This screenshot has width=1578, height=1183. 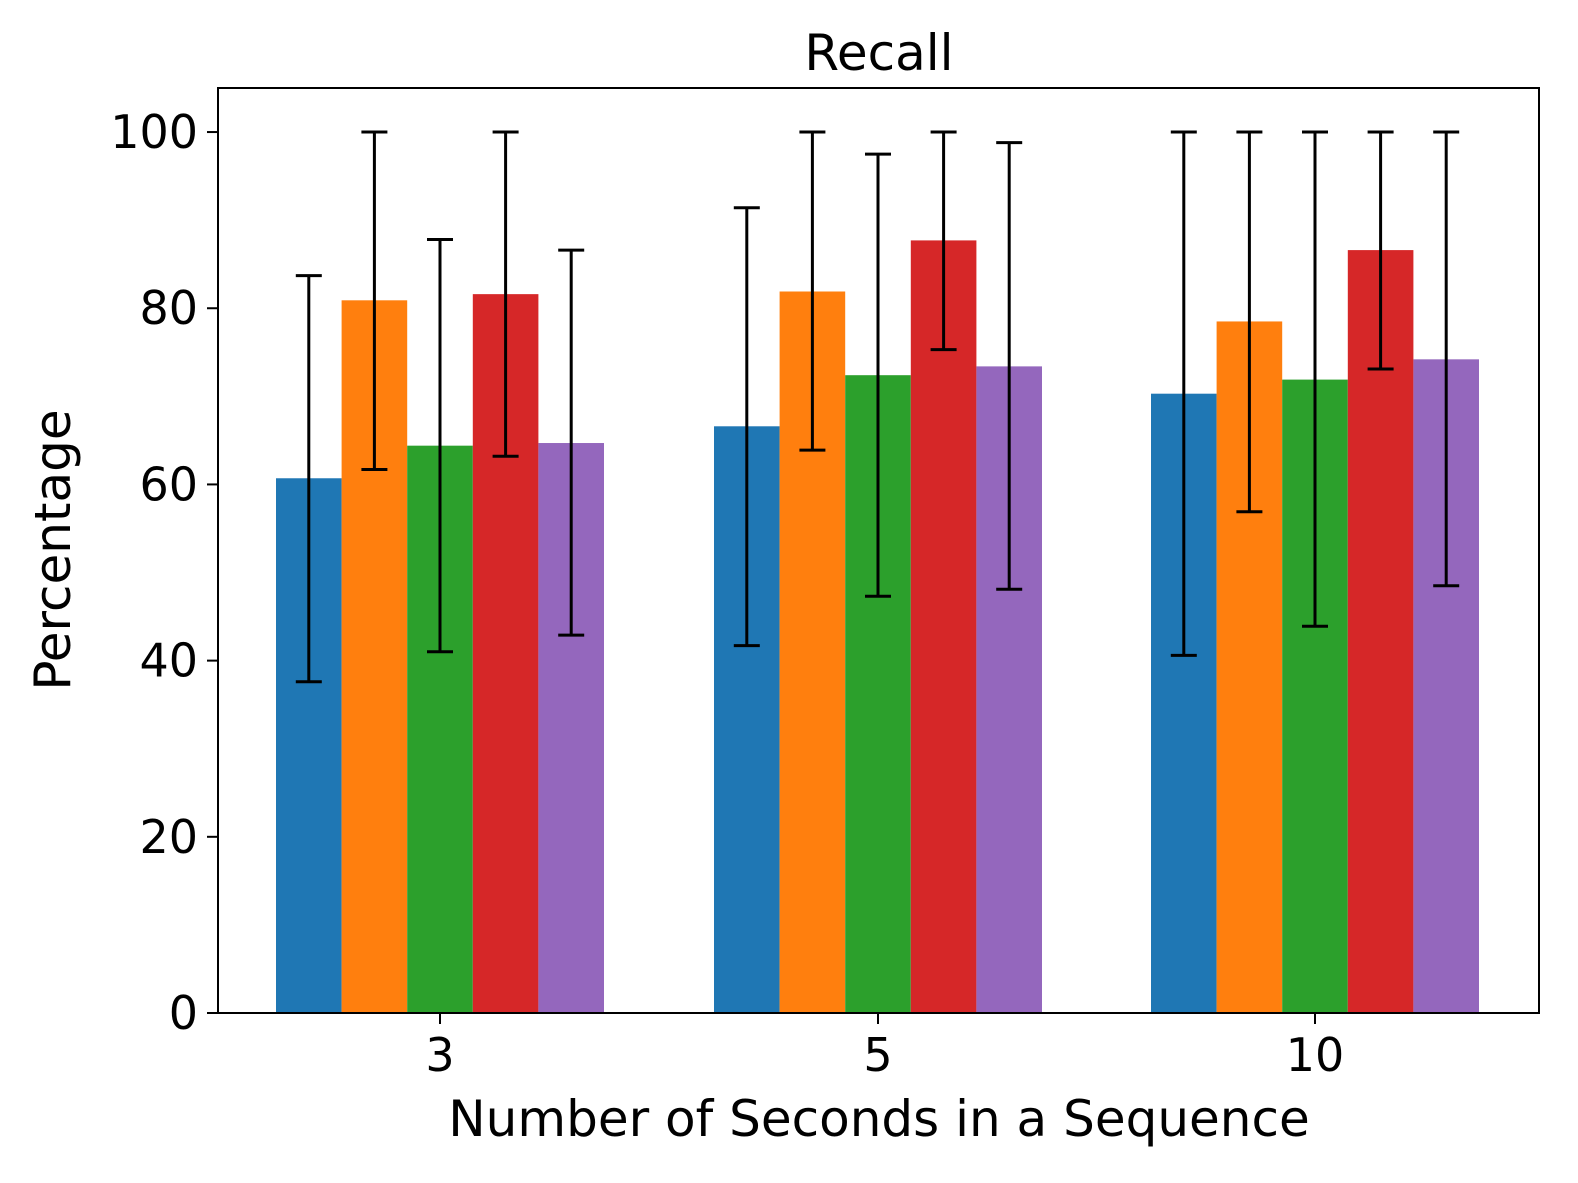 What do you see at coordinates (168, 661) in the screenshot?
I see `y-tick-label-40: 40` at bounding box center [168, 661].